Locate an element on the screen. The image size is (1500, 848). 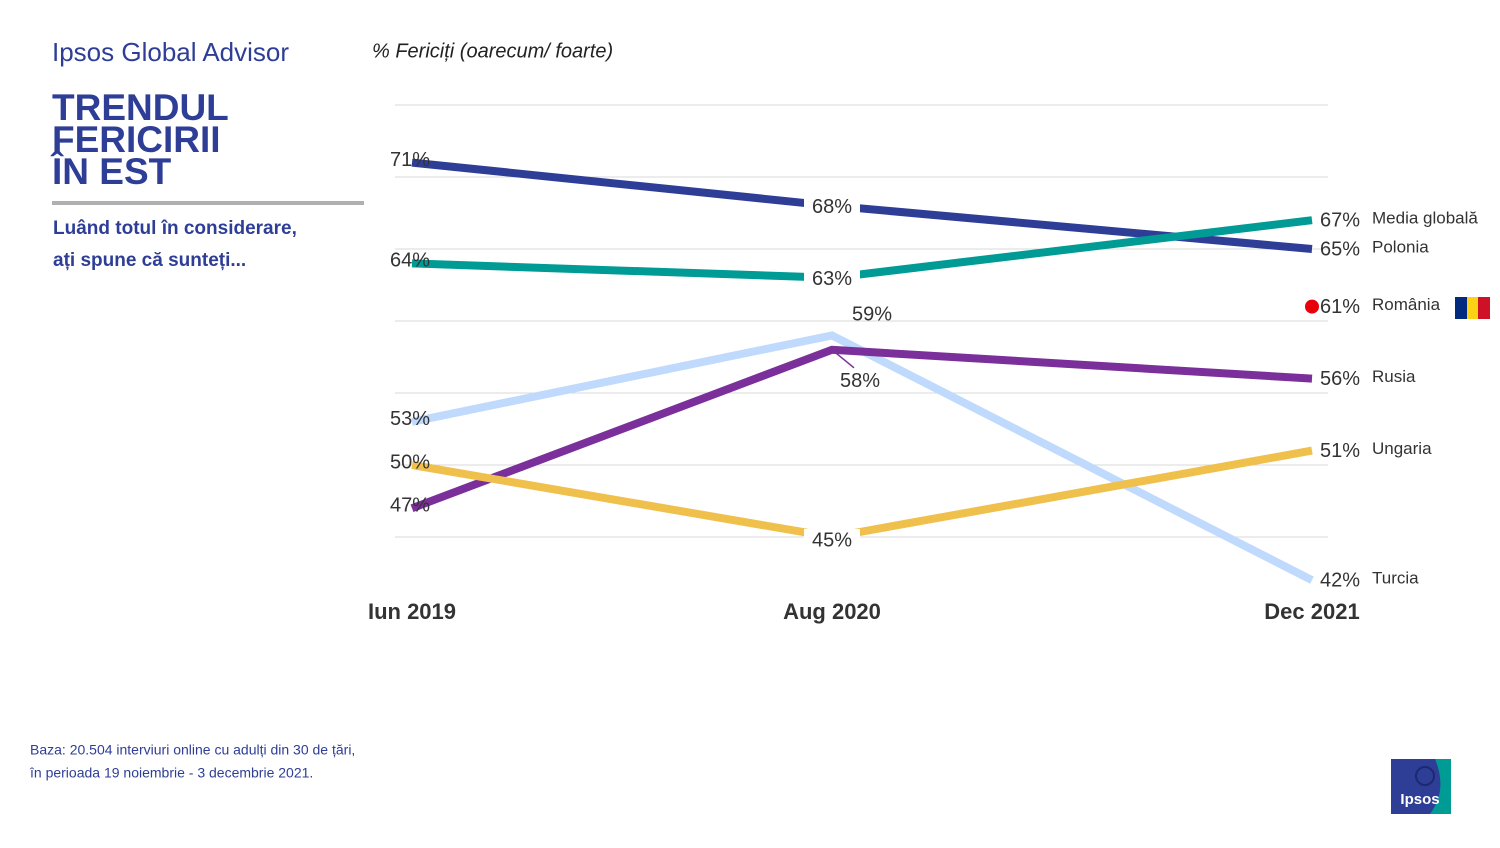
value-label: 64% is located at coordinates (410, 261).